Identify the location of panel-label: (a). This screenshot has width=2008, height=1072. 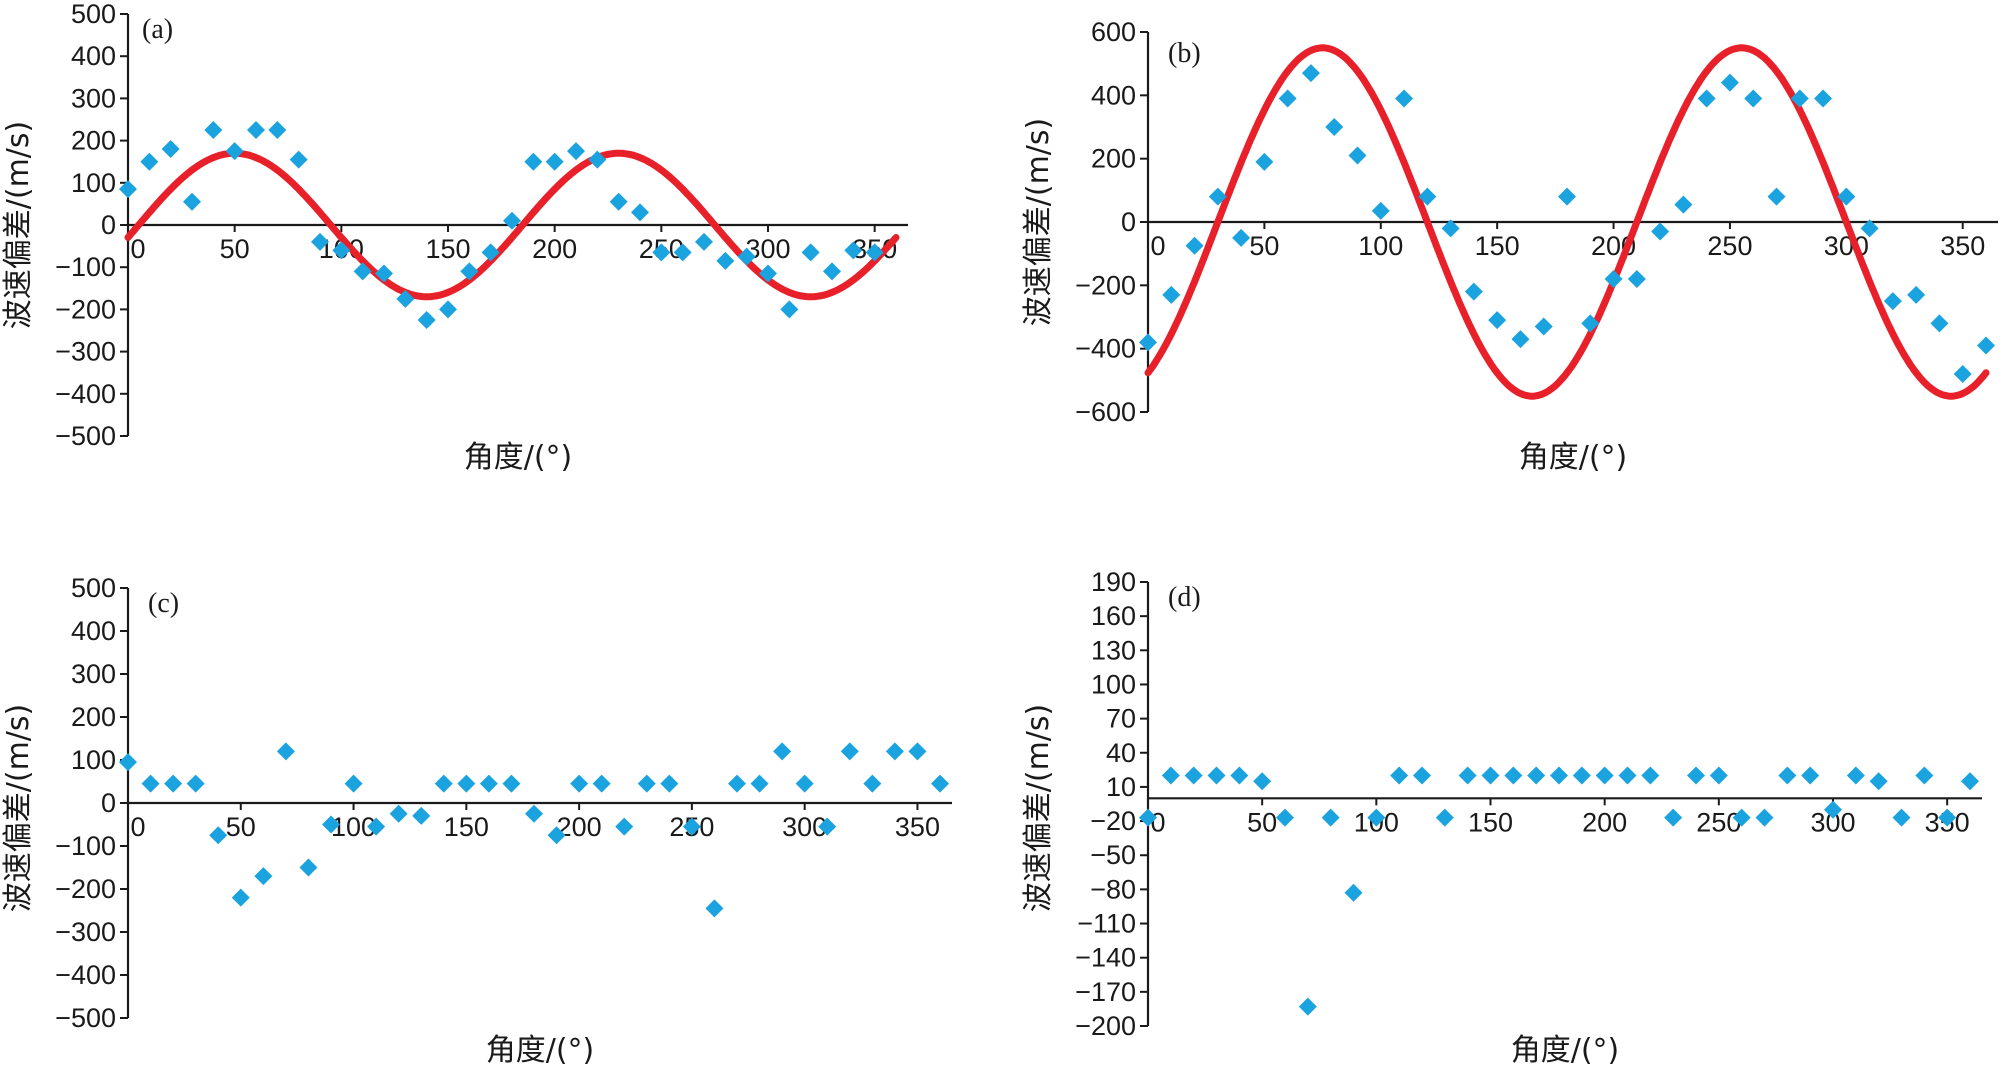
(157, 29).